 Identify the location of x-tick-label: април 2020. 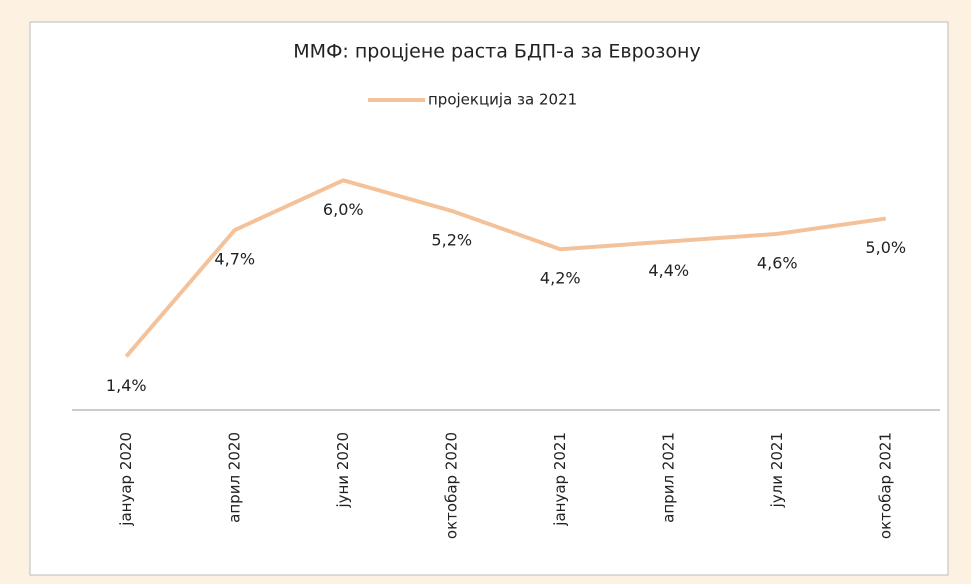
(234, 477).